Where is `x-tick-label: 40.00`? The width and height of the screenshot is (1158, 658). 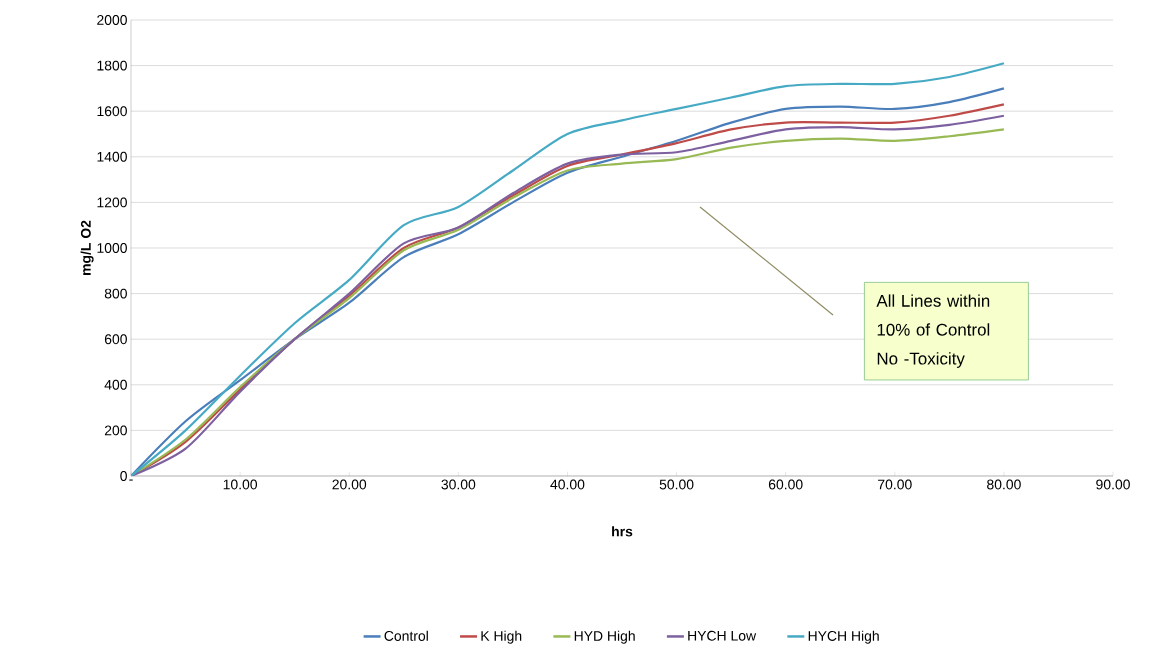 x-tick-label: 40.00 is located at coordinates (567, 484).